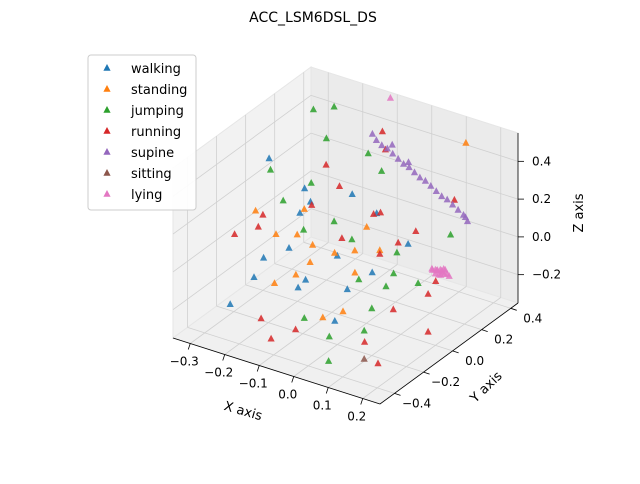 The width and height of the screenshot is (640, 484). What do you see at coordinates (152, 153) in the screenshot?
I see `legend-label-supine: supine` at bounding box center [152, 153].